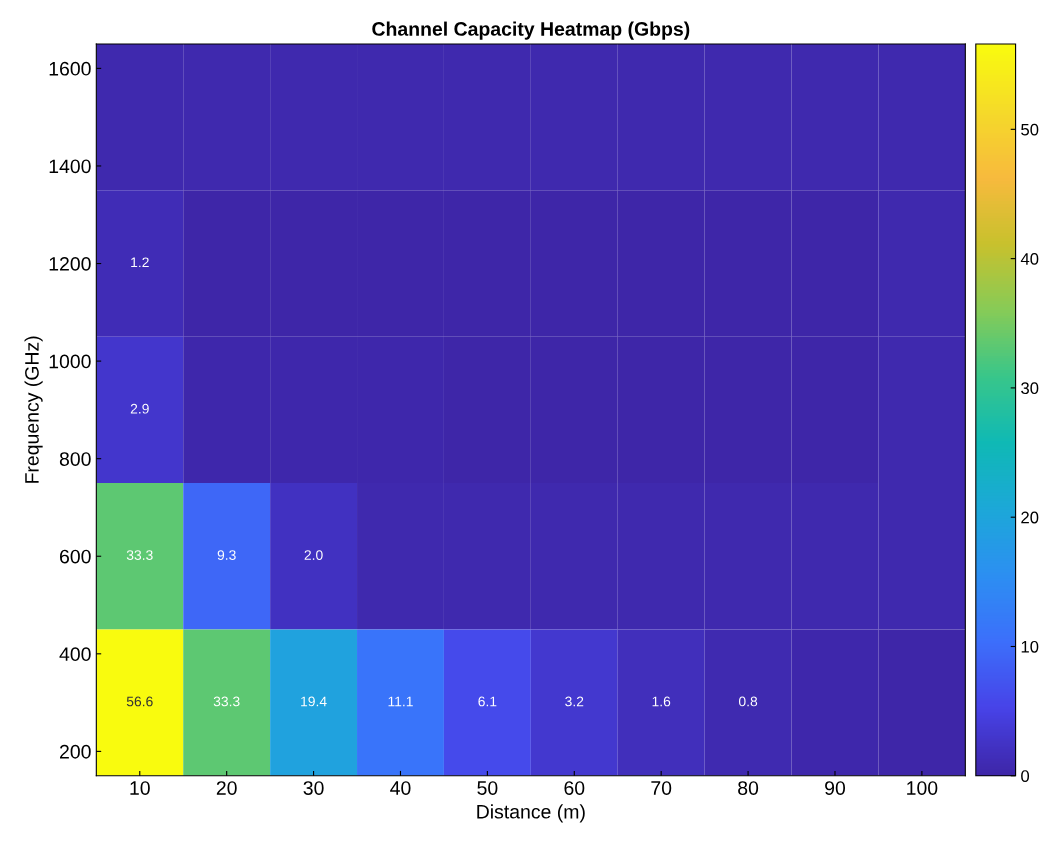 This screenshot has width=1047, height=846. I want to click on data-label: 9.3, so click(226, 555).